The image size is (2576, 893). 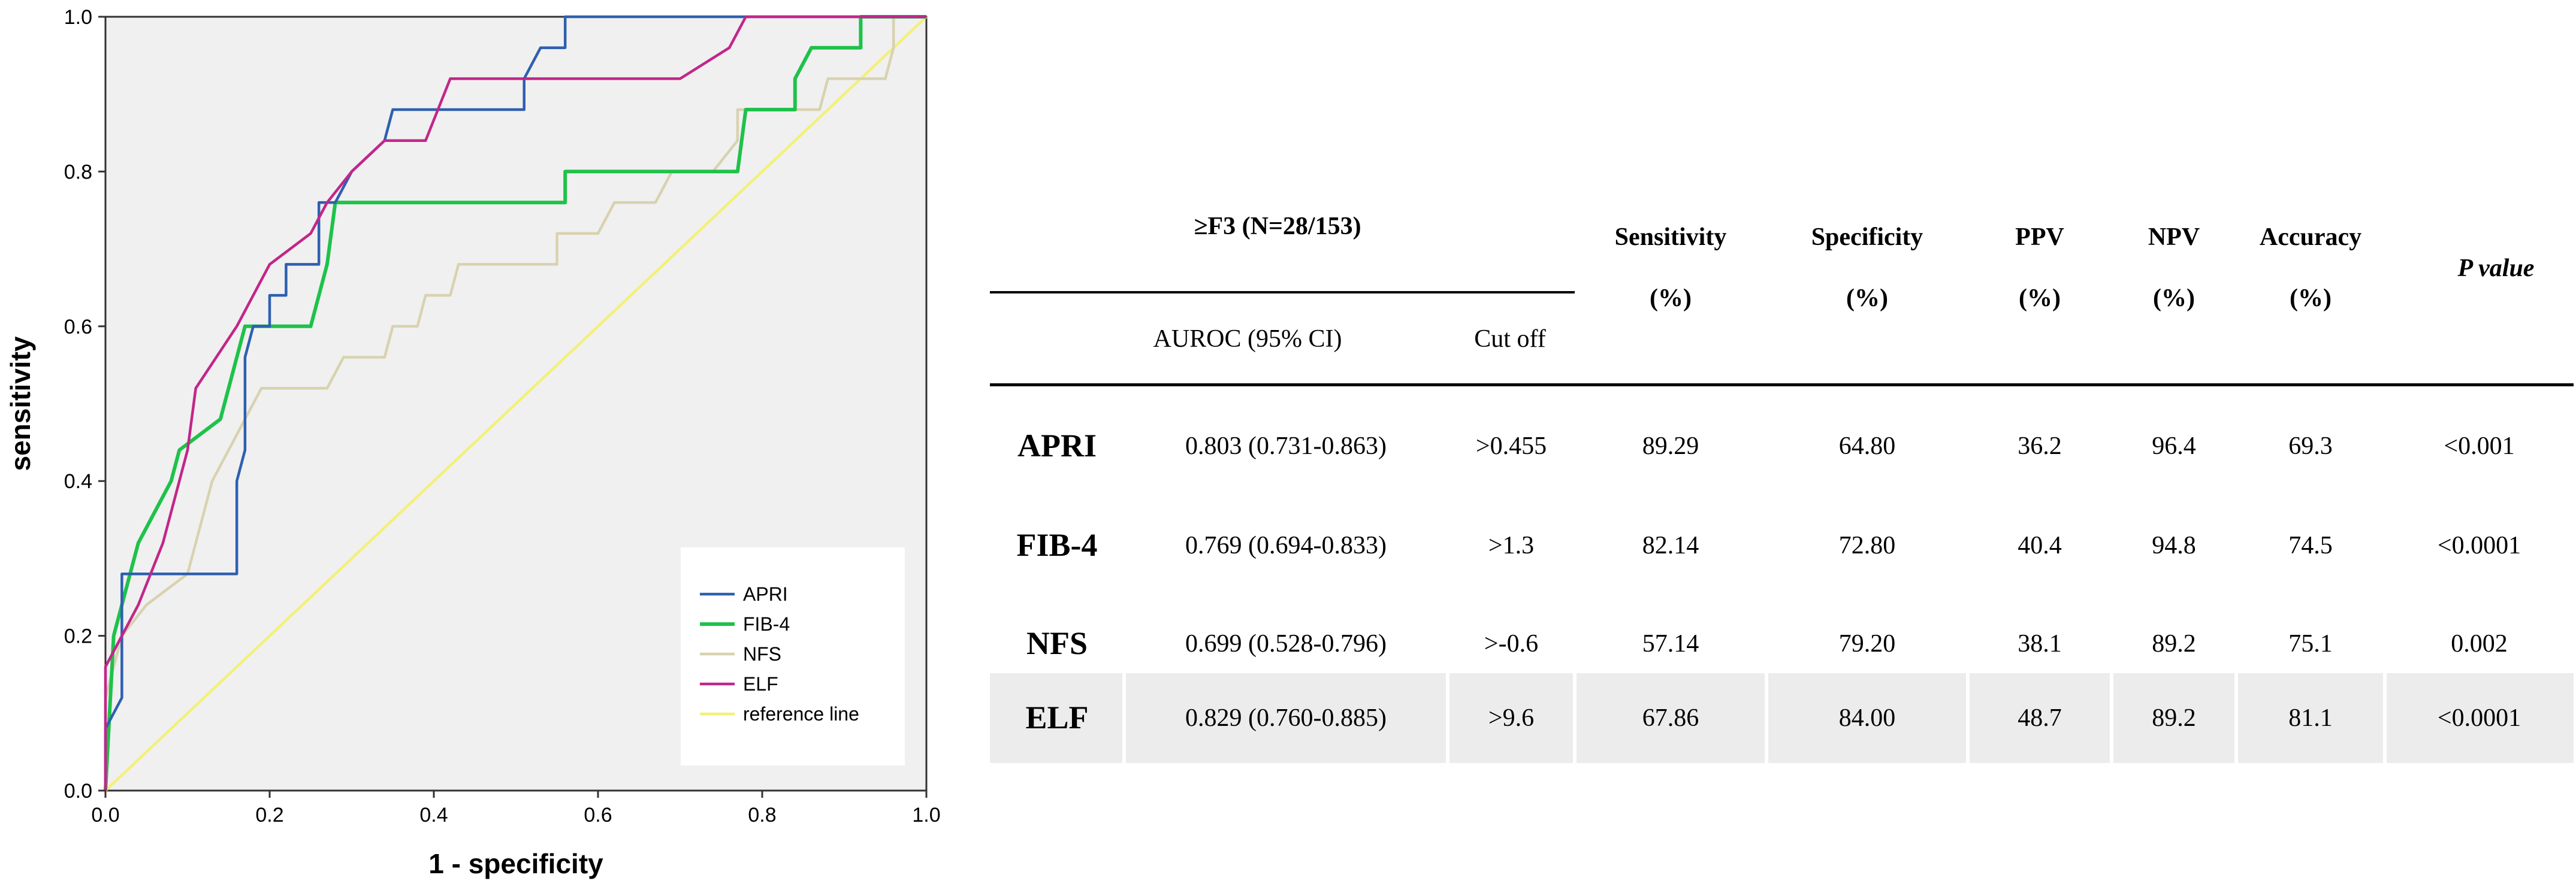 What do you see at coordinates (1671, 237) in the screenshot?
I see `col-header-sensitivity: Sensitivity` at bounding box center [1671, 237].